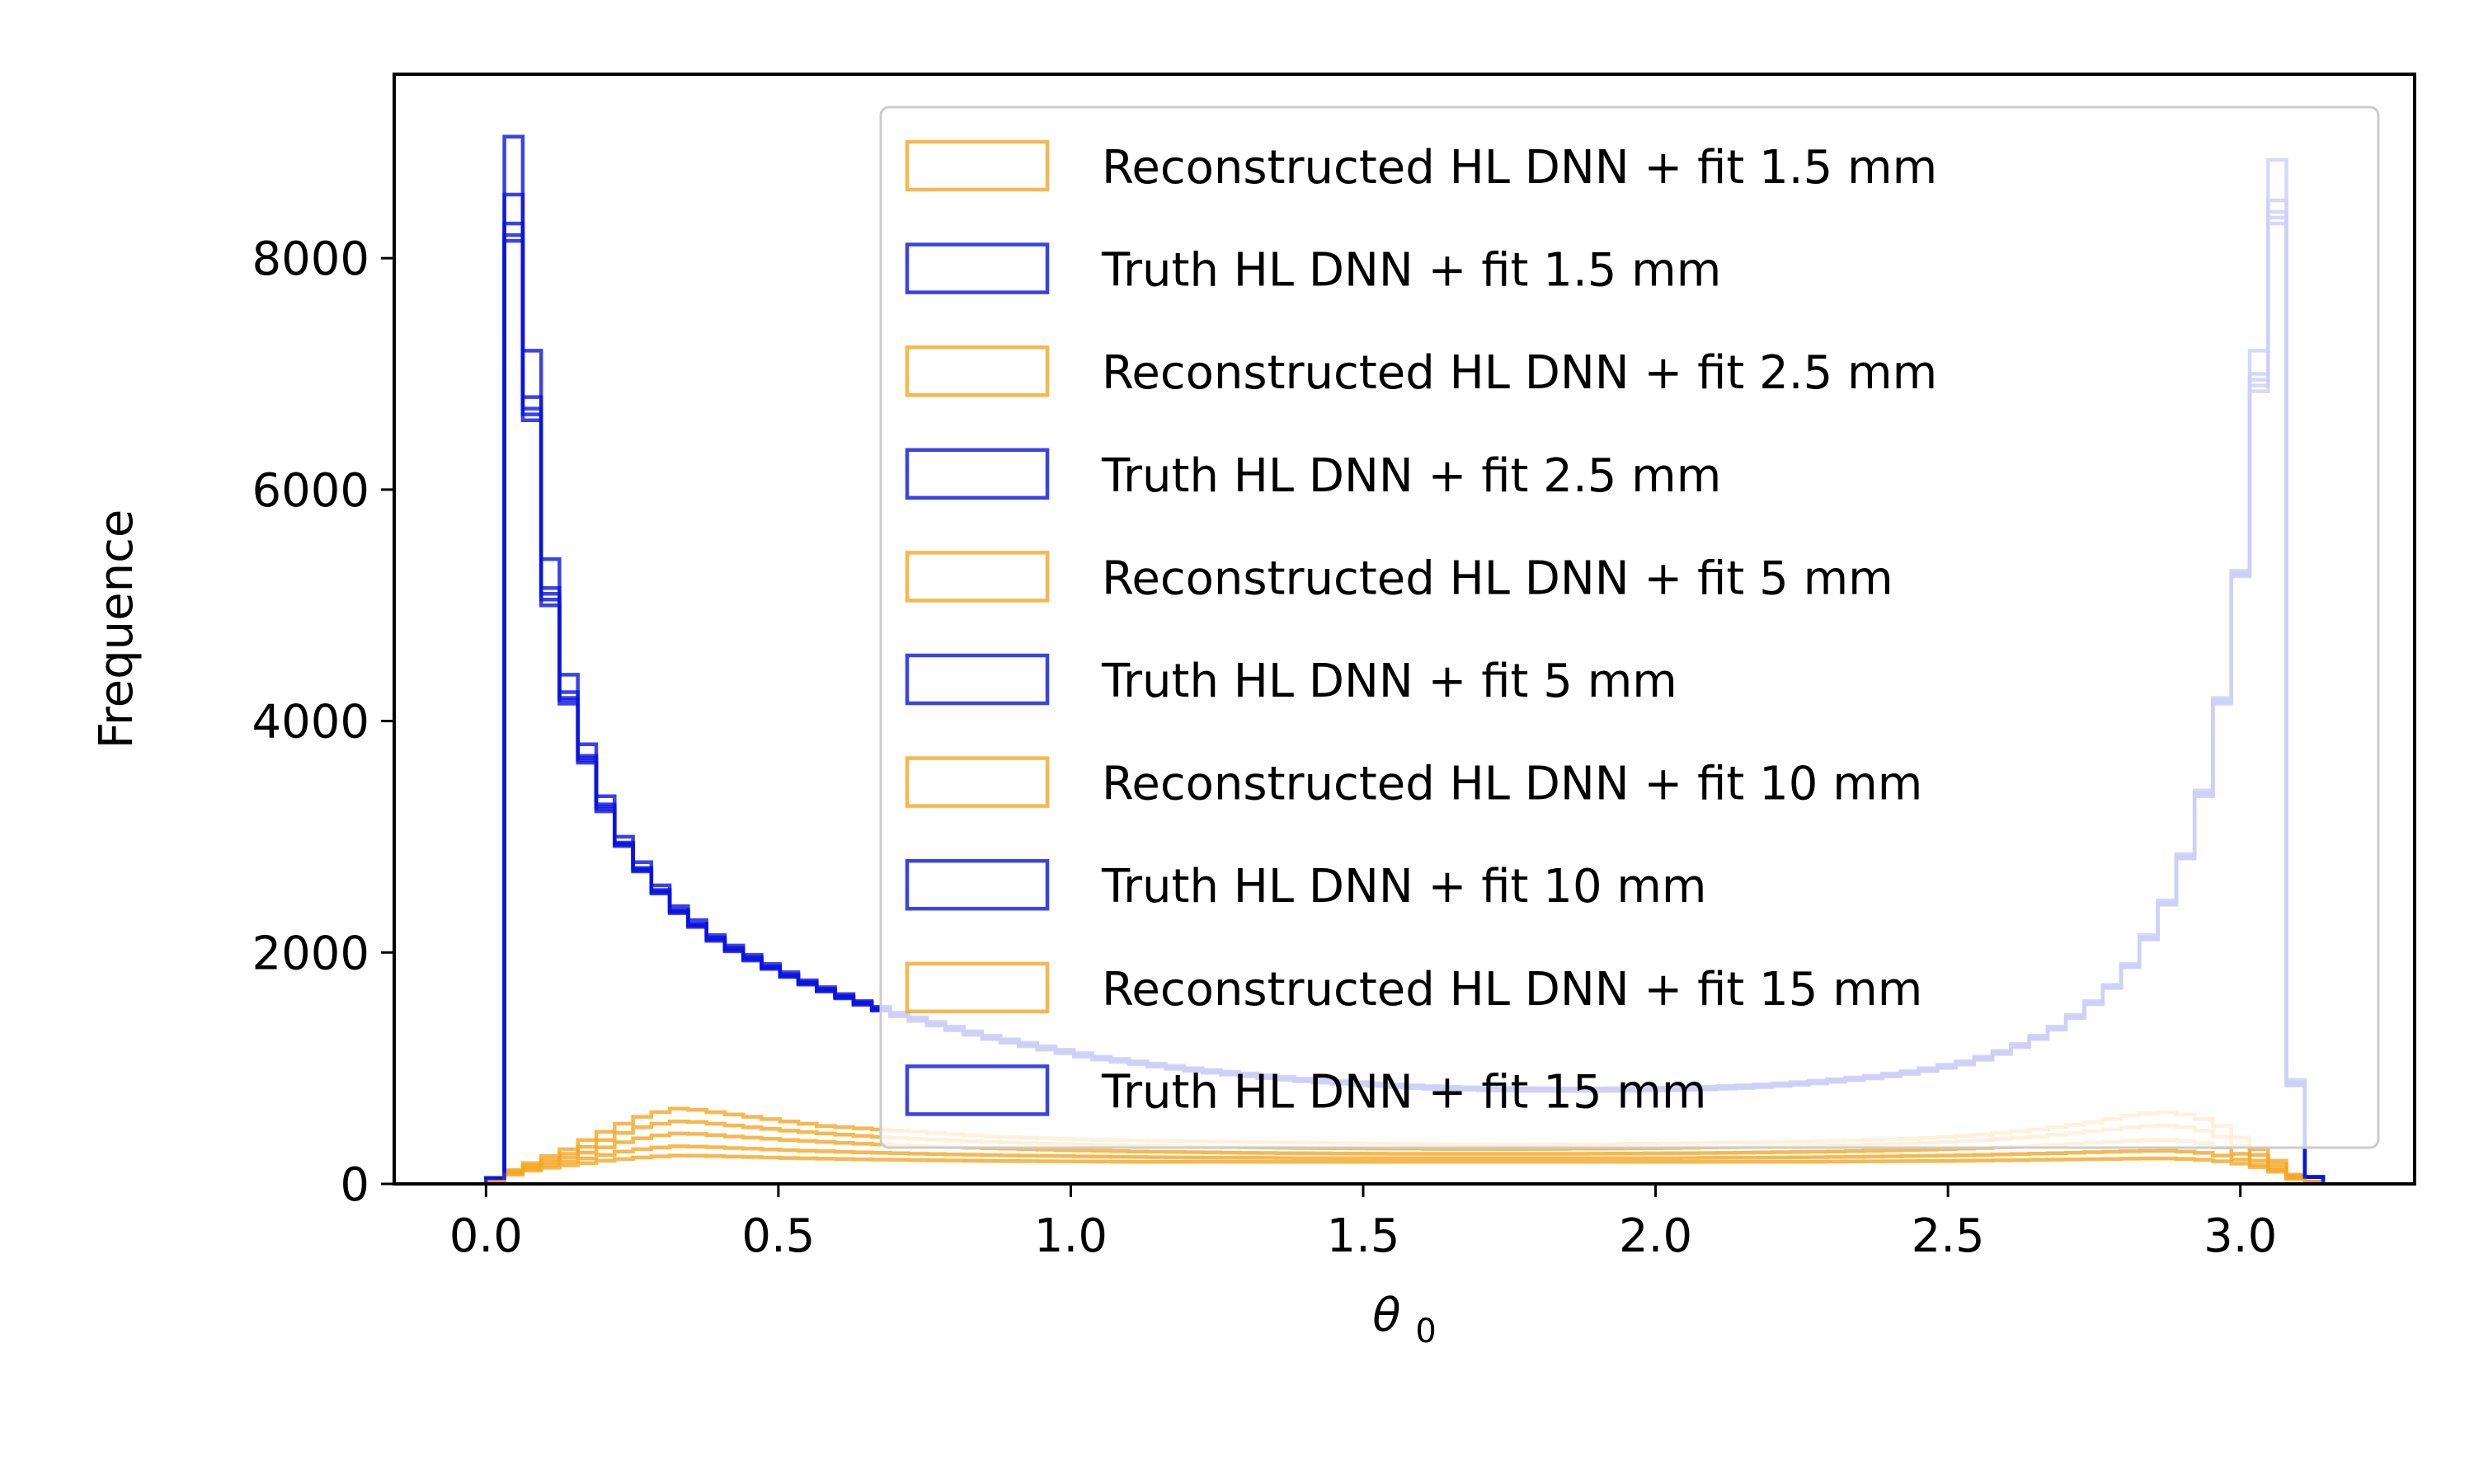 This screenshot has height=1484, width=2474. What do you see at coordinates (1362, 1236) in the screenshot?
I see `x-tick-label: 1.5` at bounding box center [1362, 1236].